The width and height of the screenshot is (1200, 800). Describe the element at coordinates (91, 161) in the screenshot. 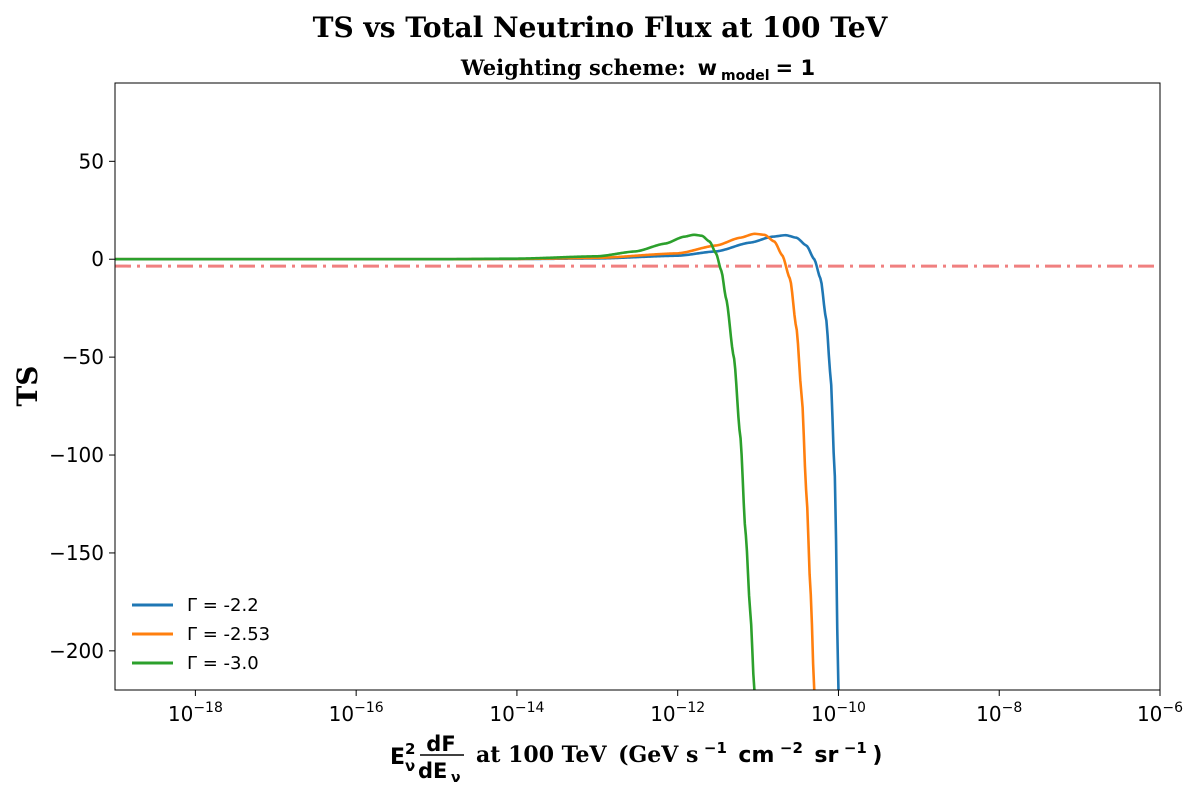

I see `y-tick-label: 50` at that location.